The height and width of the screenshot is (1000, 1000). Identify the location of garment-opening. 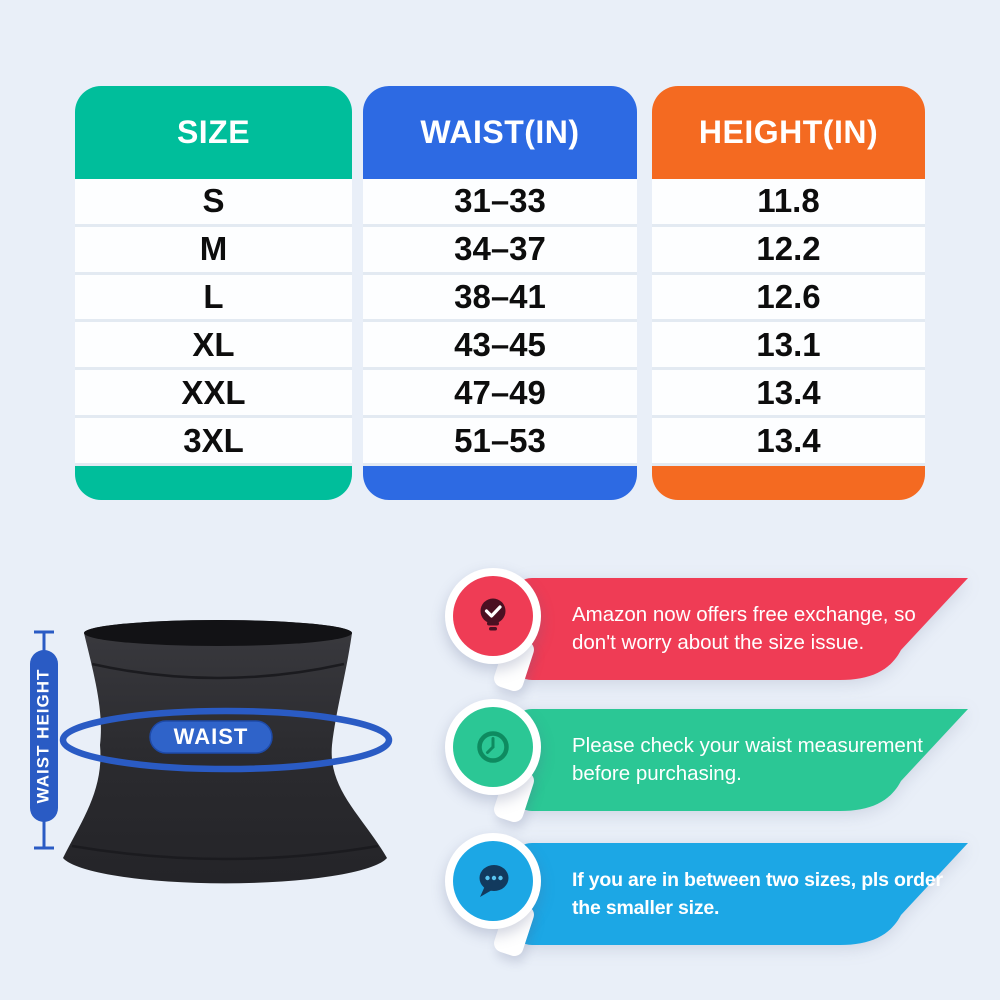
(218, 633).